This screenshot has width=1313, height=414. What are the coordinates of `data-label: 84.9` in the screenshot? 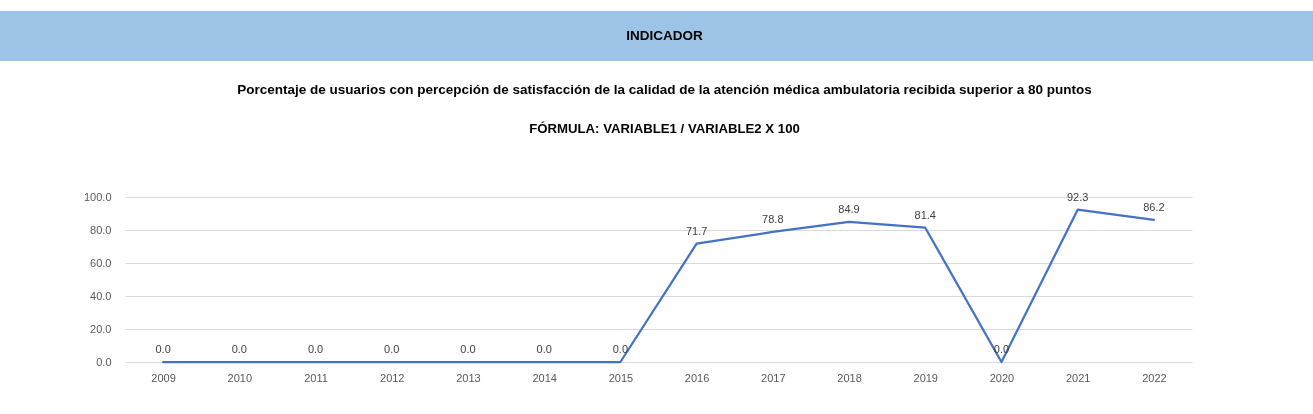 It's located at (849, 208).